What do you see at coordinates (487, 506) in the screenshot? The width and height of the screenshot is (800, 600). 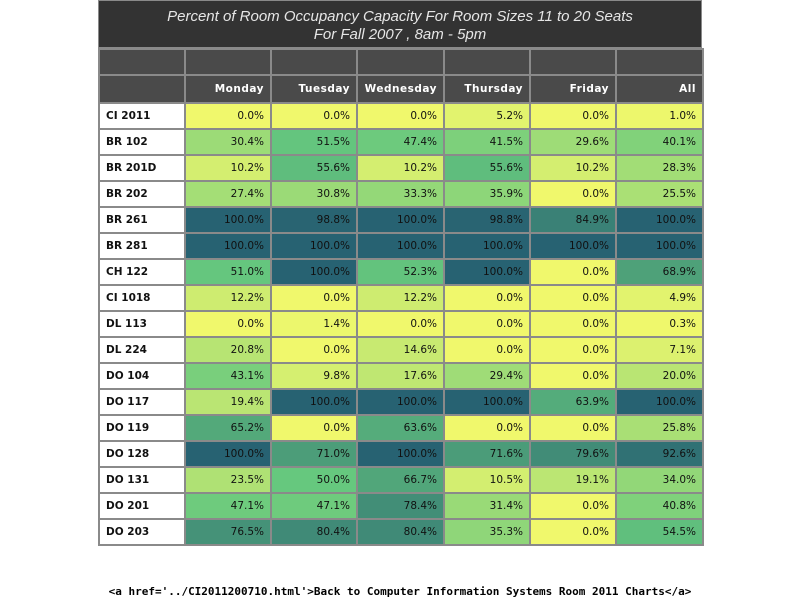 I see `heatmap-cell: 31.4%` at bounding box center [487, 506].